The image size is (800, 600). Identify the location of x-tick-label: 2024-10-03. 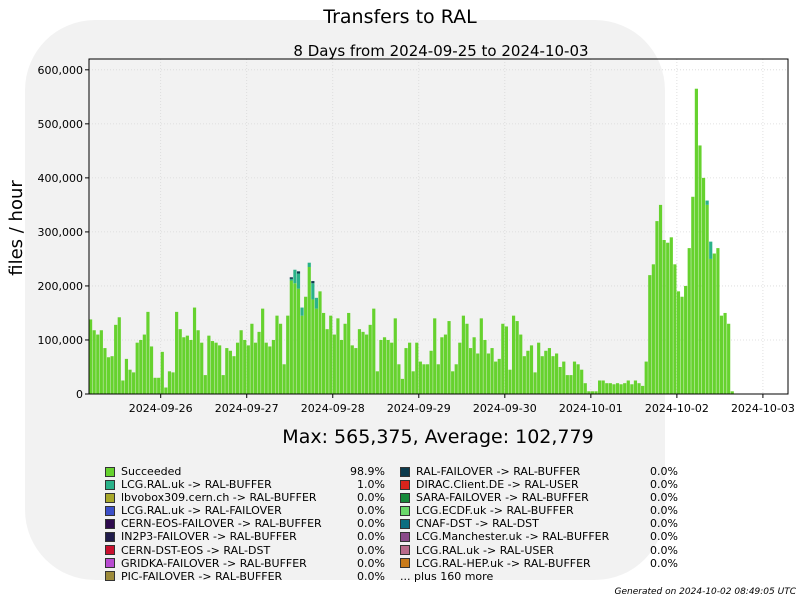
(763, 408).